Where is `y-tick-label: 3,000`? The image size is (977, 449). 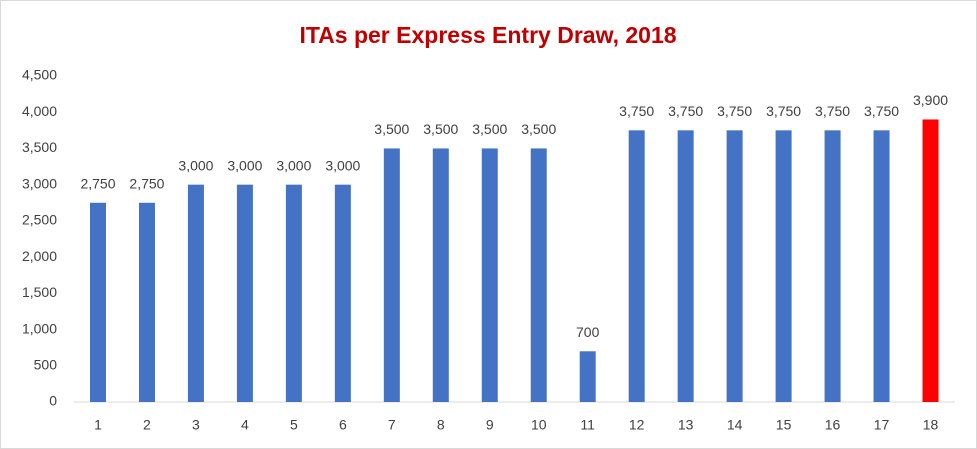 y-tick-label: 3,000 is located at coordinates (39, 183).